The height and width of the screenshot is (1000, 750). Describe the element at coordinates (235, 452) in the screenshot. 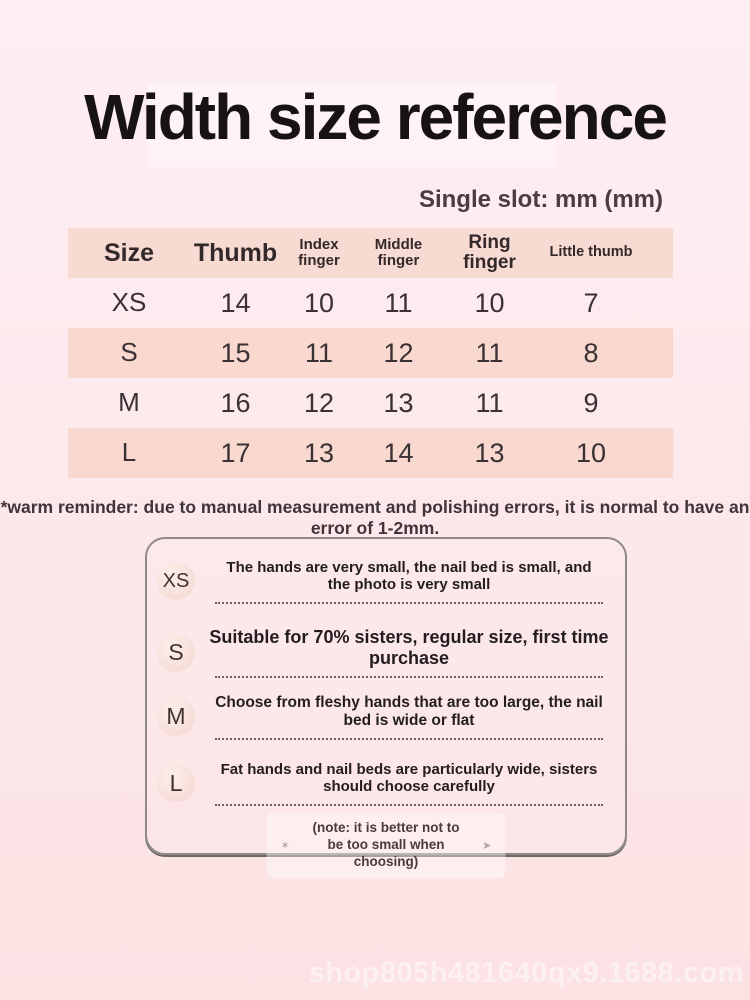

I see `cell-value: 17` at that location.